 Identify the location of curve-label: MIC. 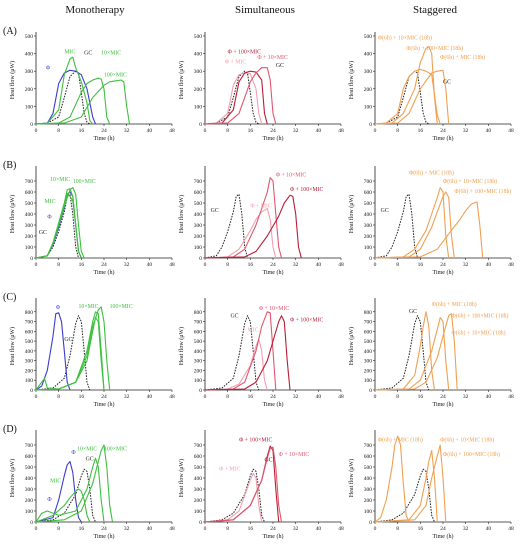
(69, 53).